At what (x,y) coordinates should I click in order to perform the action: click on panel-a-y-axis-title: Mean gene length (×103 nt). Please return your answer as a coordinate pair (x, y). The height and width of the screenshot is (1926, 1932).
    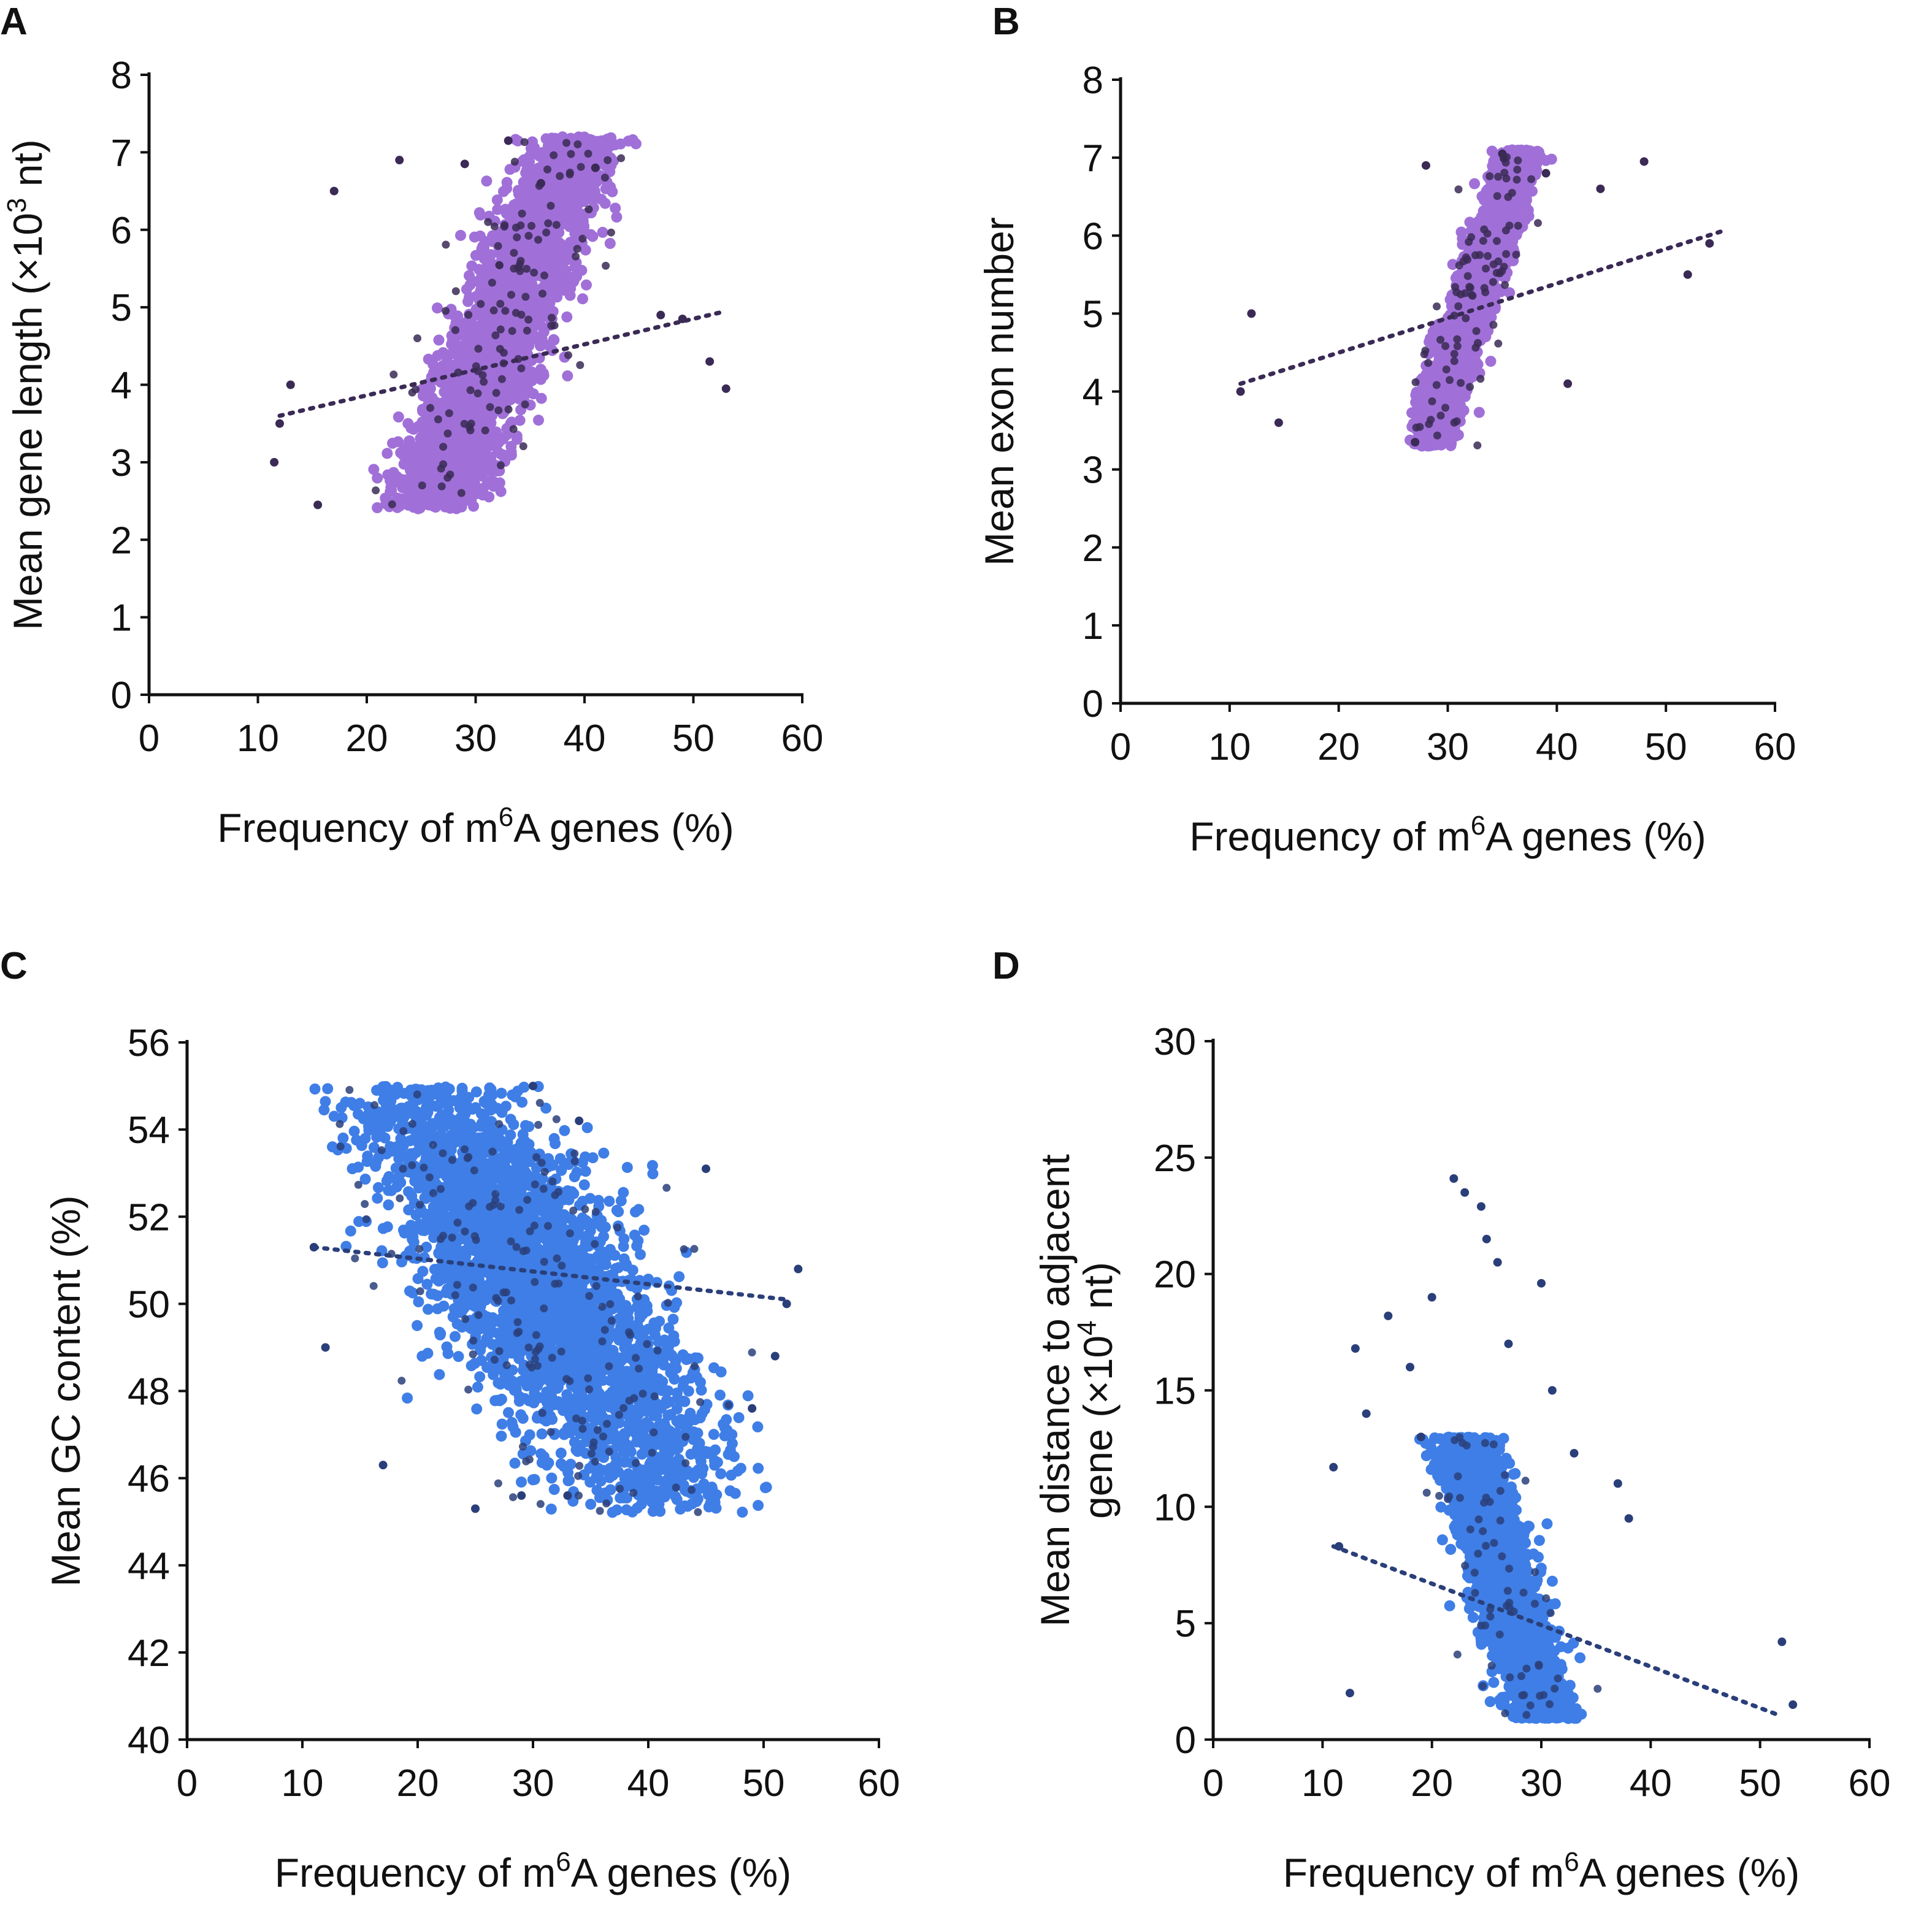
    Looking at the image, I should click on (26, 384).